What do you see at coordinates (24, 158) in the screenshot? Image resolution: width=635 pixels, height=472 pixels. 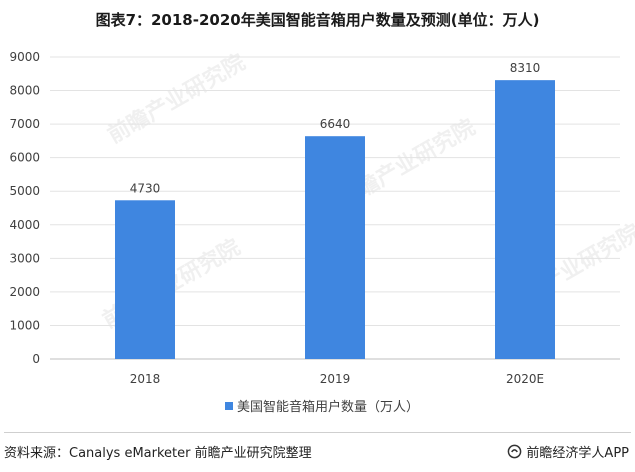 I see `y-tick-label: 6000` at bounding box center [24, 158].